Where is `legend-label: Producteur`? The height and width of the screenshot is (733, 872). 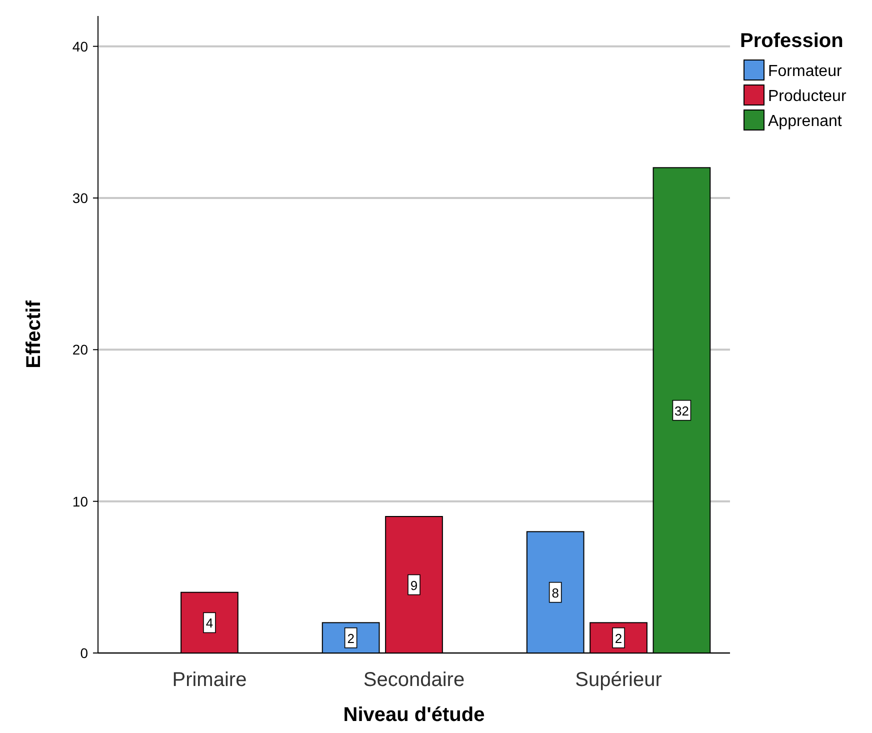
legend-label: Producteur is located at coordinates (807, 96).